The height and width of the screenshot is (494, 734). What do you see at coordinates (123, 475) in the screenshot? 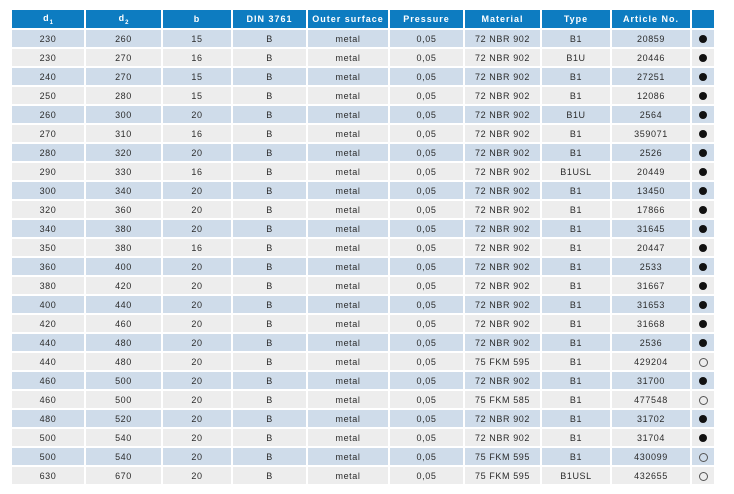
I see `cell-value: 670` at bounding box center [123, 475].